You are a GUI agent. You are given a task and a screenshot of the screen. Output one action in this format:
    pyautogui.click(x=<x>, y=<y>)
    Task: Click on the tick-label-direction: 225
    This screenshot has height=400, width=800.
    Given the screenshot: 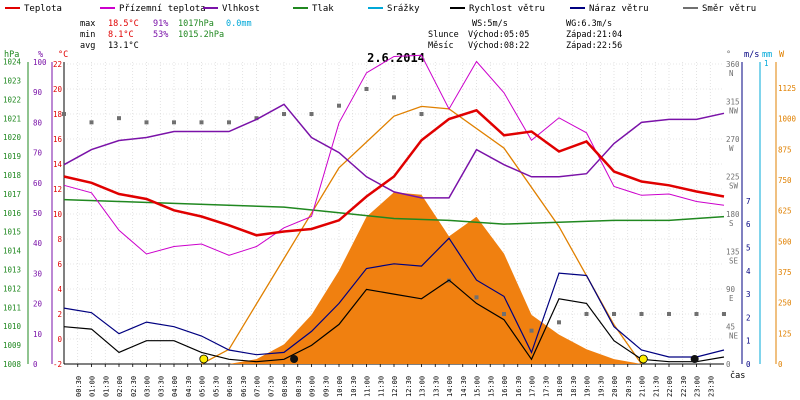 What is the action you would take?
    pyautogui.click(x=733, y=177)
    